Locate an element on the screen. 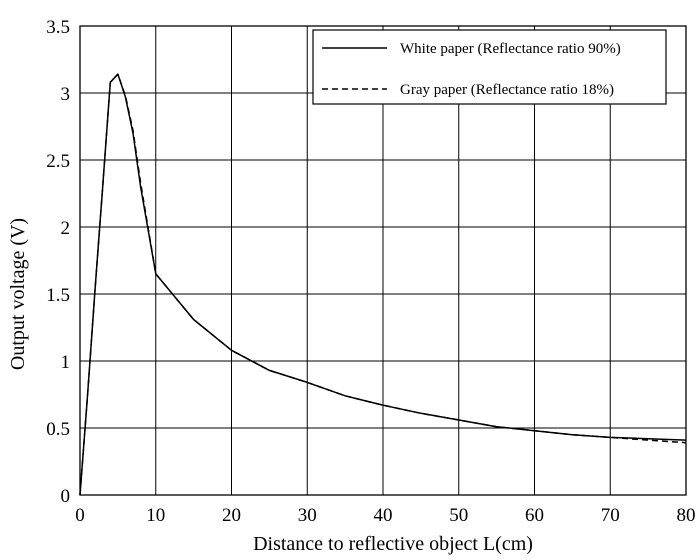 The height and width of the screenshot is (560, 700). x-tick-label: 70 is located at coordinates (610, 515).